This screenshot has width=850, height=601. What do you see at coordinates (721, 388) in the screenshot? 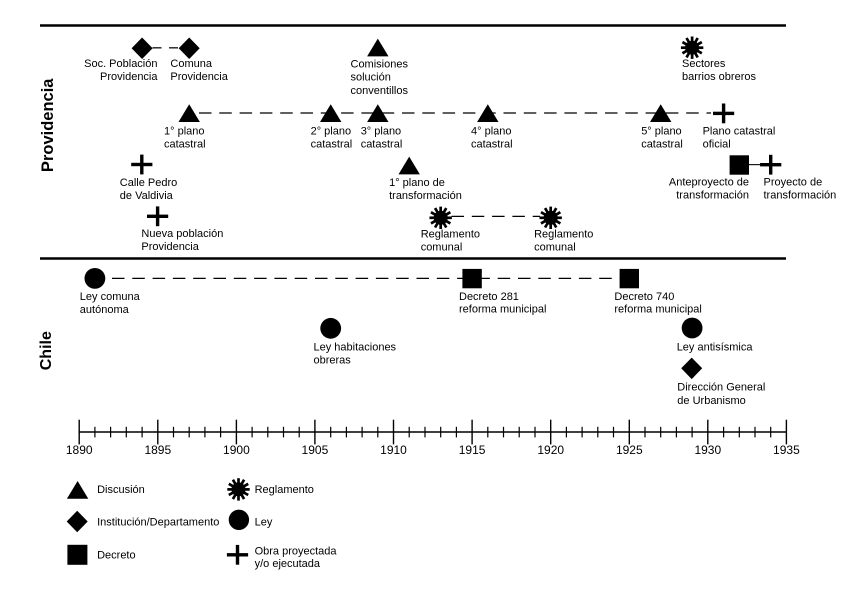
I see `svg-text: Dirección General` at bounding box center [721, 388].